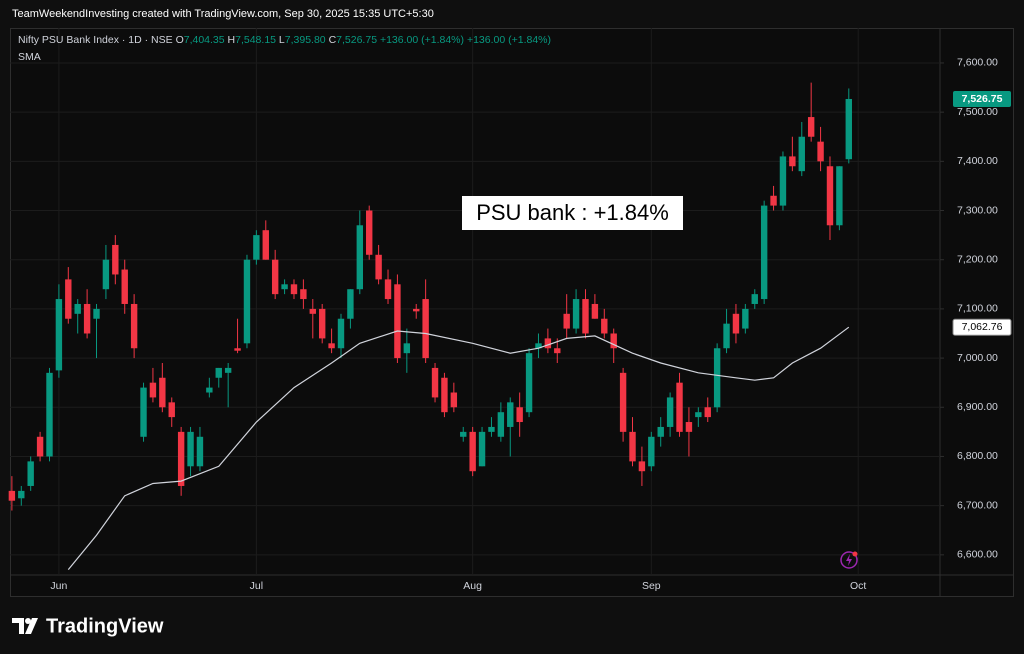 This screenshot has height=654, width=1024. Describe the element at coordinates (977, 259) in the screenshot. I see `y-tick-label: 7,200.00` at that location.